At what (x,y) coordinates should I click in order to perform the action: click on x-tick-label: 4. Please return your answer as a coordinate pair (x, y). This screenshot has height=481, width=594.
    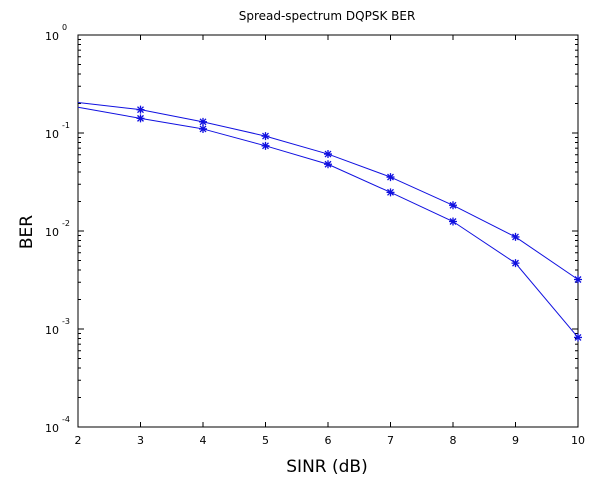
    Looking at the image, I should click on (203, 440).